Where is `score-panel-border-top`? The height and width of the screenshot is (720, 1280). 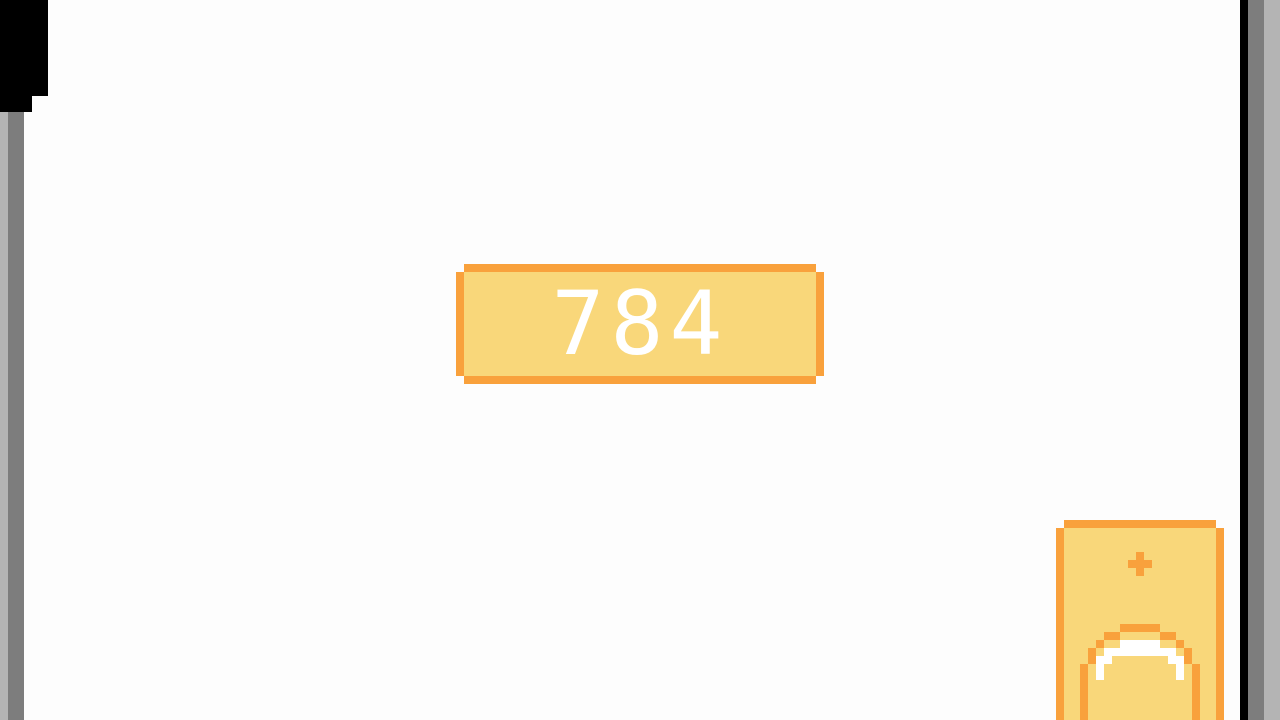
score-panel-border-top is located at coordinates (640, 268).